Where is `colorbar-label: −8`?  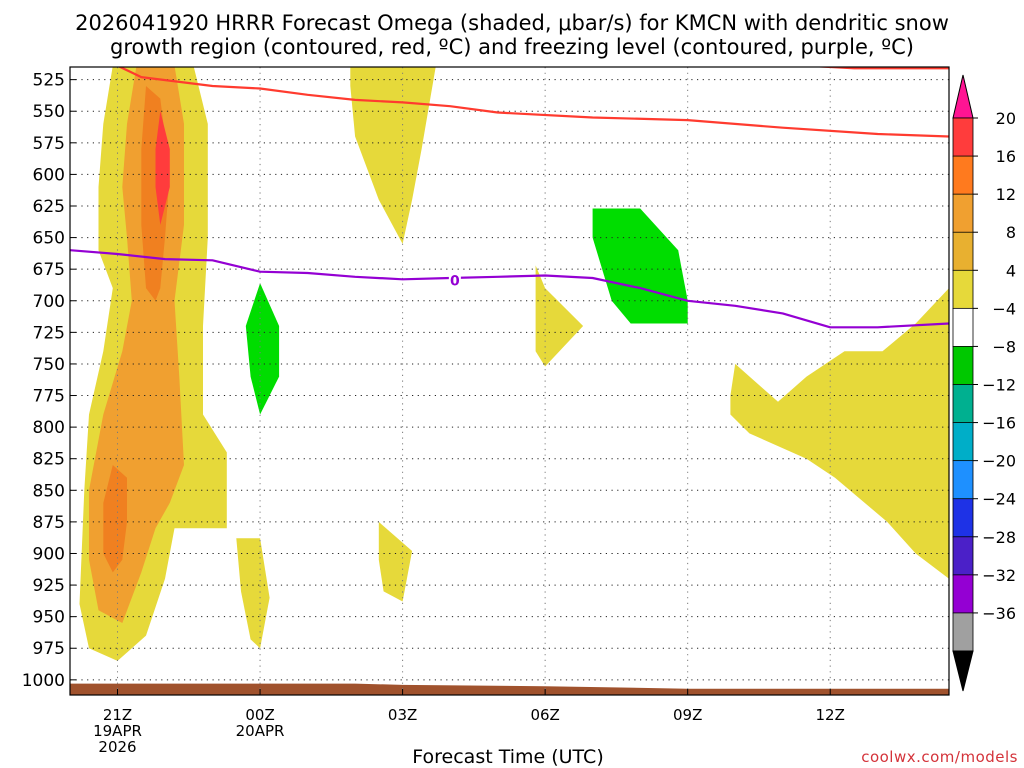
colorbar-label: −8 is located at coordinates (1004, 346).